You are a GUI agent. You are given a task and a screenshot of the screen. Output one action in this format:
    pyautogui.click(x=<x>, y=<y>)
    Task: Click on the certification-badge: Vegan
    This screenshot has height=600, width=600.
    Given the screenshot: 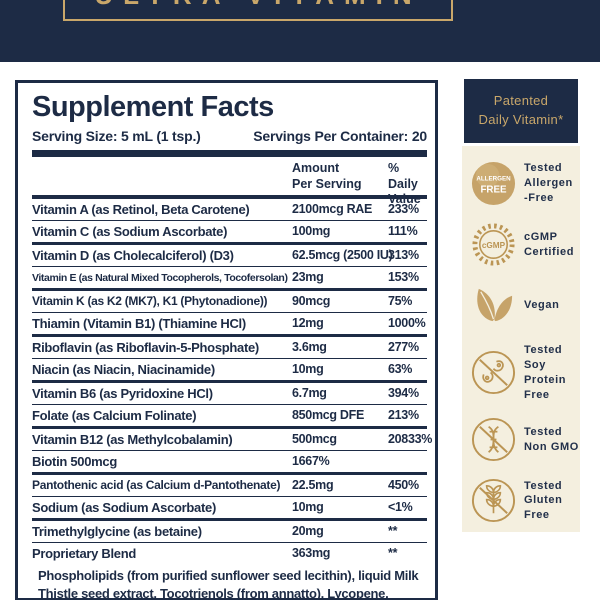 What is the action you would take?
    pyautogui.click(x=525, y=305)
    